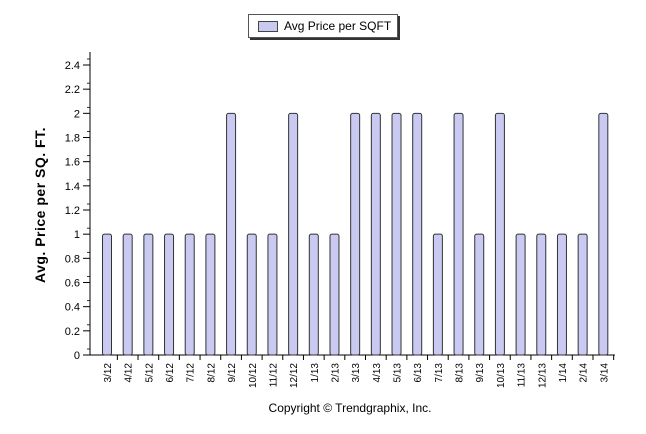 This screenshot has height=434, width=646. Describe the element at coordinates (584, 373) in the screenshot. I see `x-tick-label: 2/14` at that location.